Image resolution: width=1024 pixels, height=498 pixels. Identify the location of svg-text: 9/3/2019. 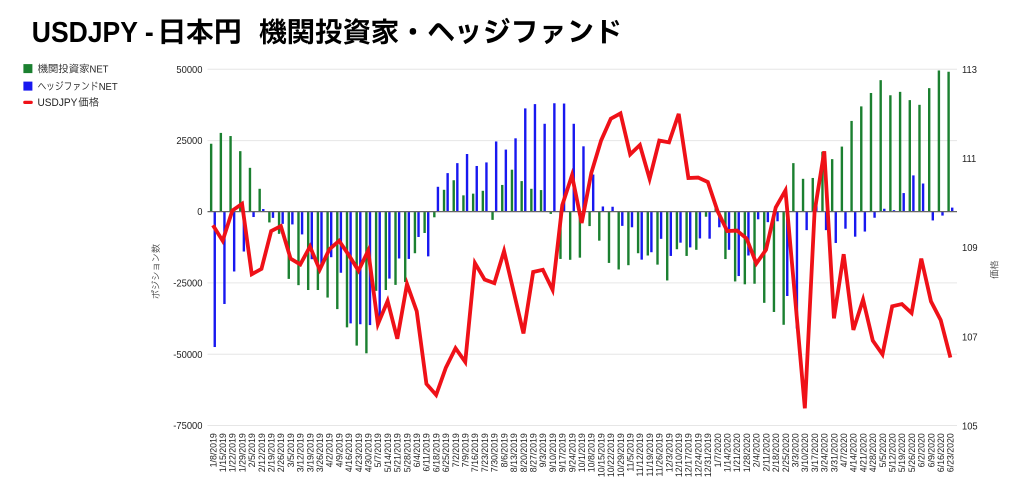
(543, 450).